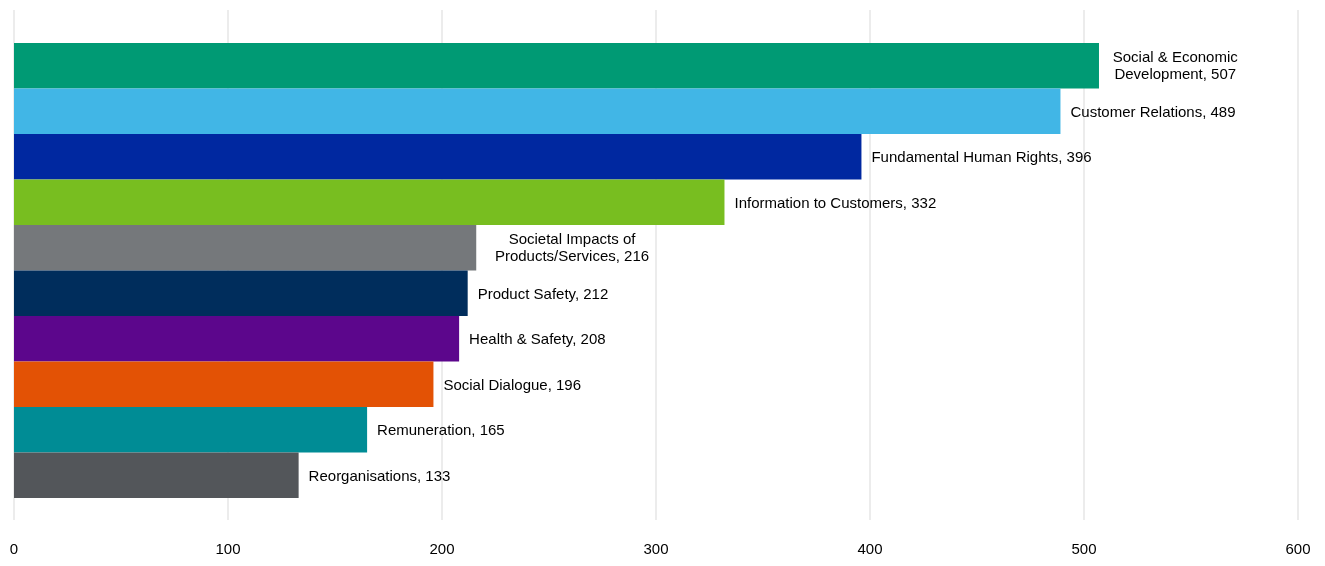 The width and height of the screenshot is (1325, 566). Describe the element at coordinates (870, 548) in the screenshot. I see `x-tick-label: 400` at that location.